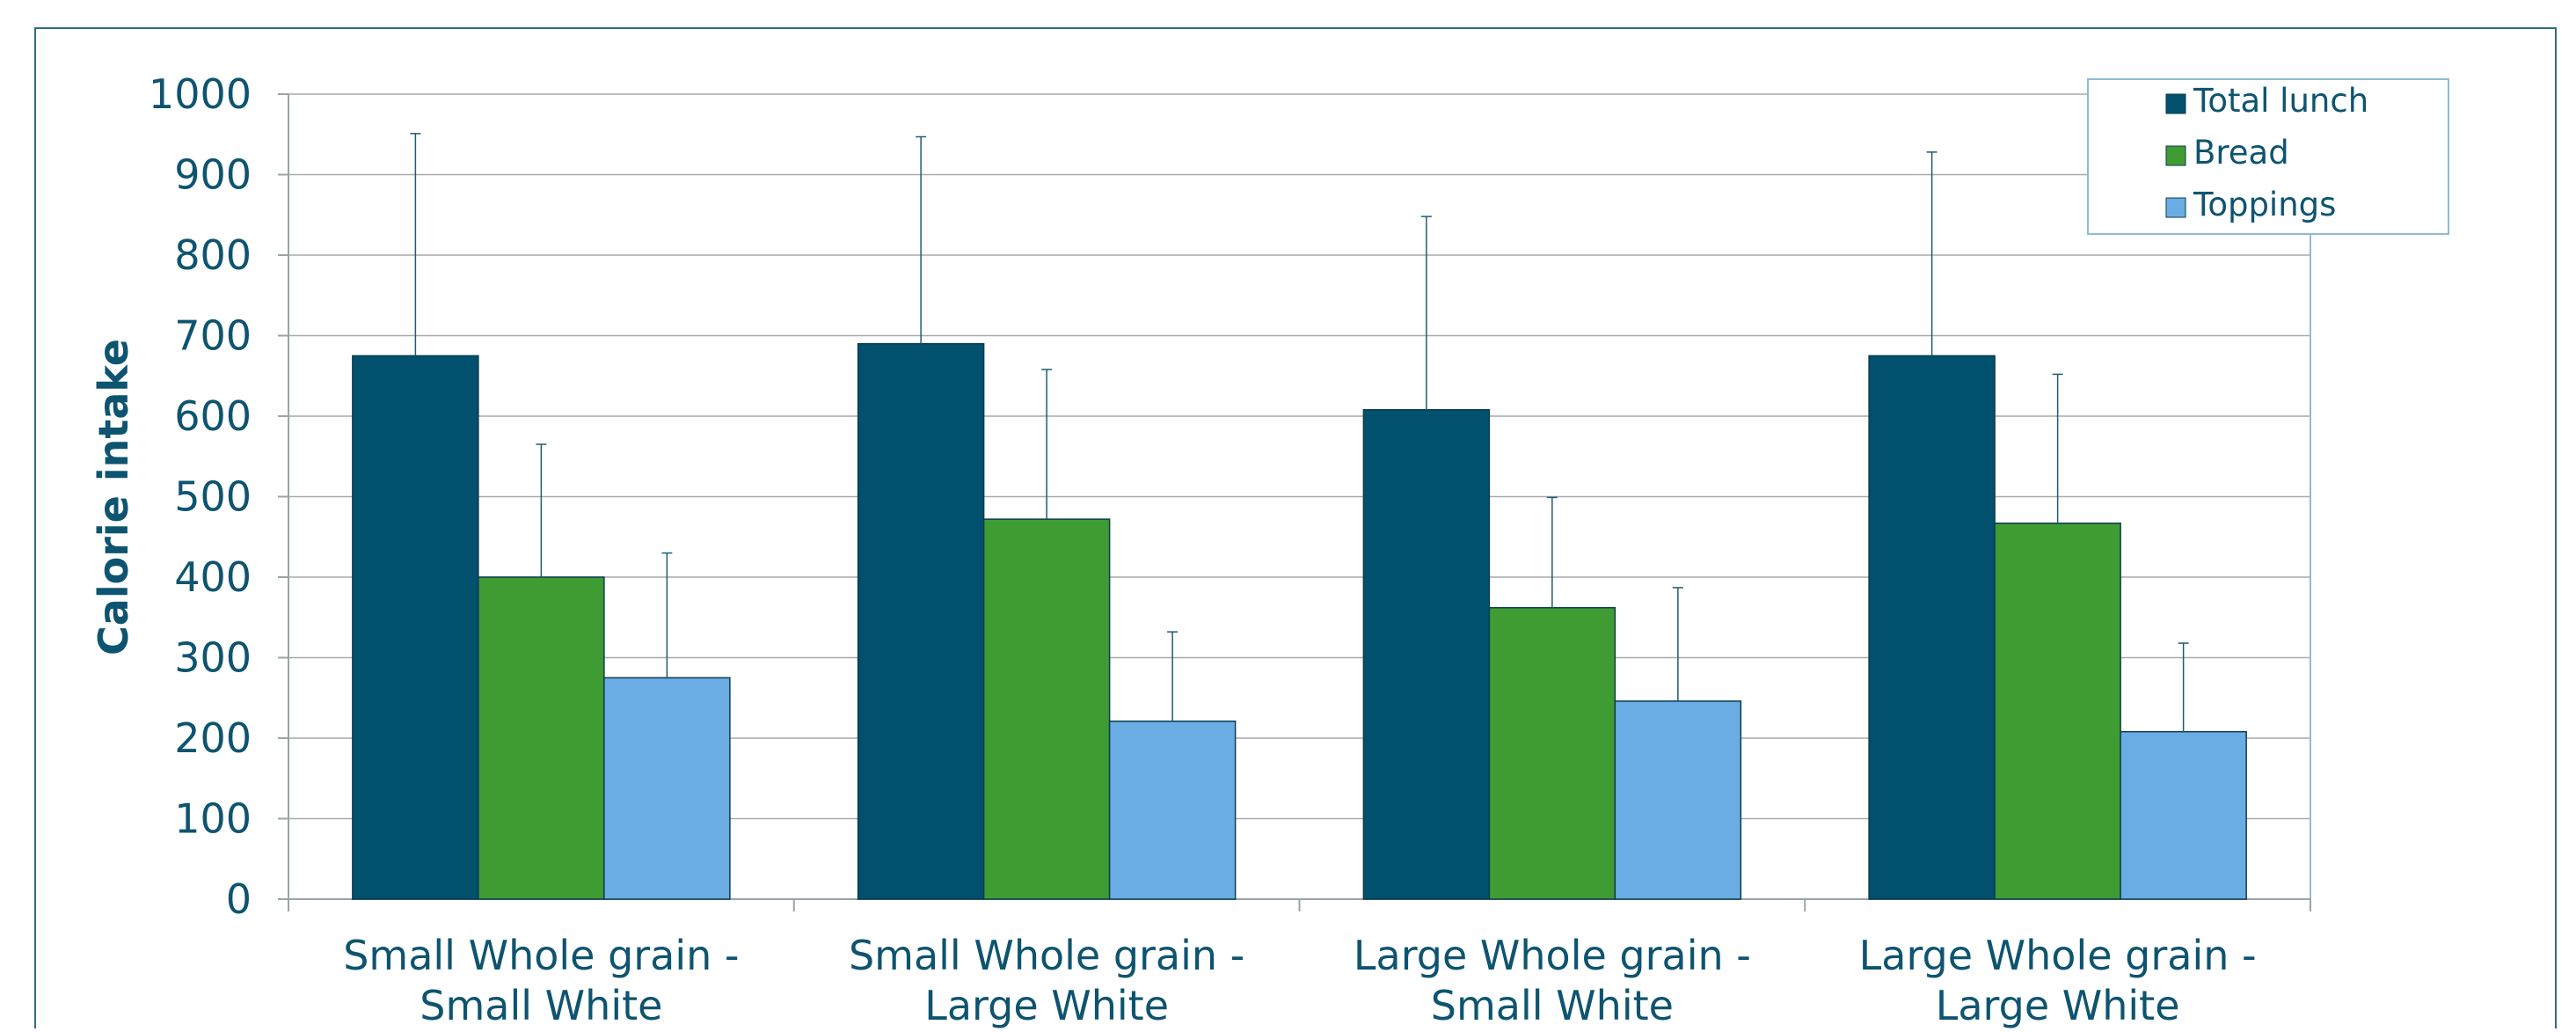 The image size is (2576, 1032). I want to click on x-category-label-2: Large Whole grain -Small White, so click(1552, 980).